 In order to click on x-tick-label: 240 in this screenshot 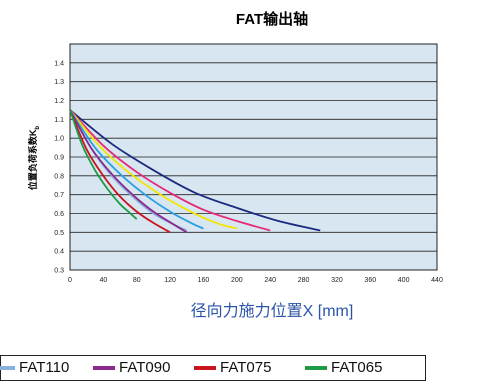, I will do `click(270, 280)`.